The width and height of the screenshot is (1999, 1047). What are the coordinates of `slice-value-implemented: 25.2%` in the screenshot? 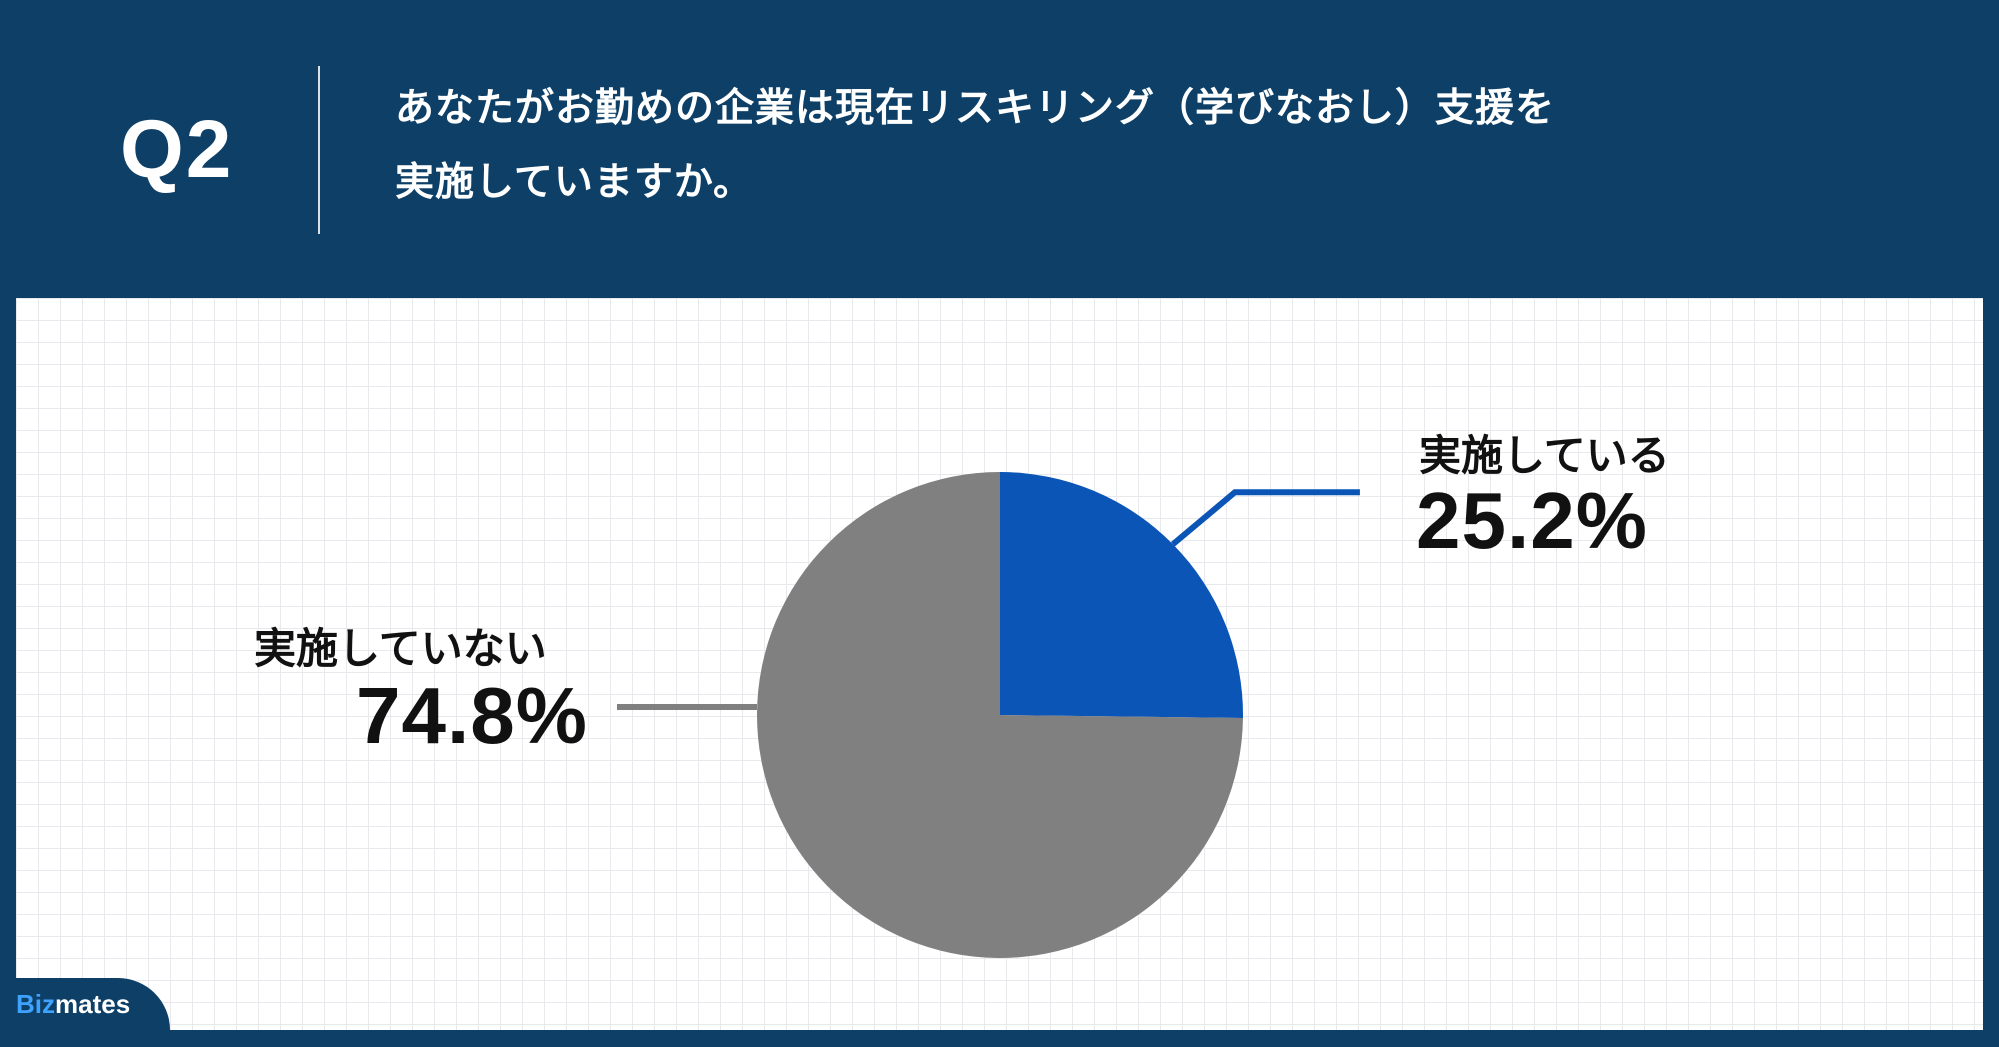 It's located at (1532, 520).